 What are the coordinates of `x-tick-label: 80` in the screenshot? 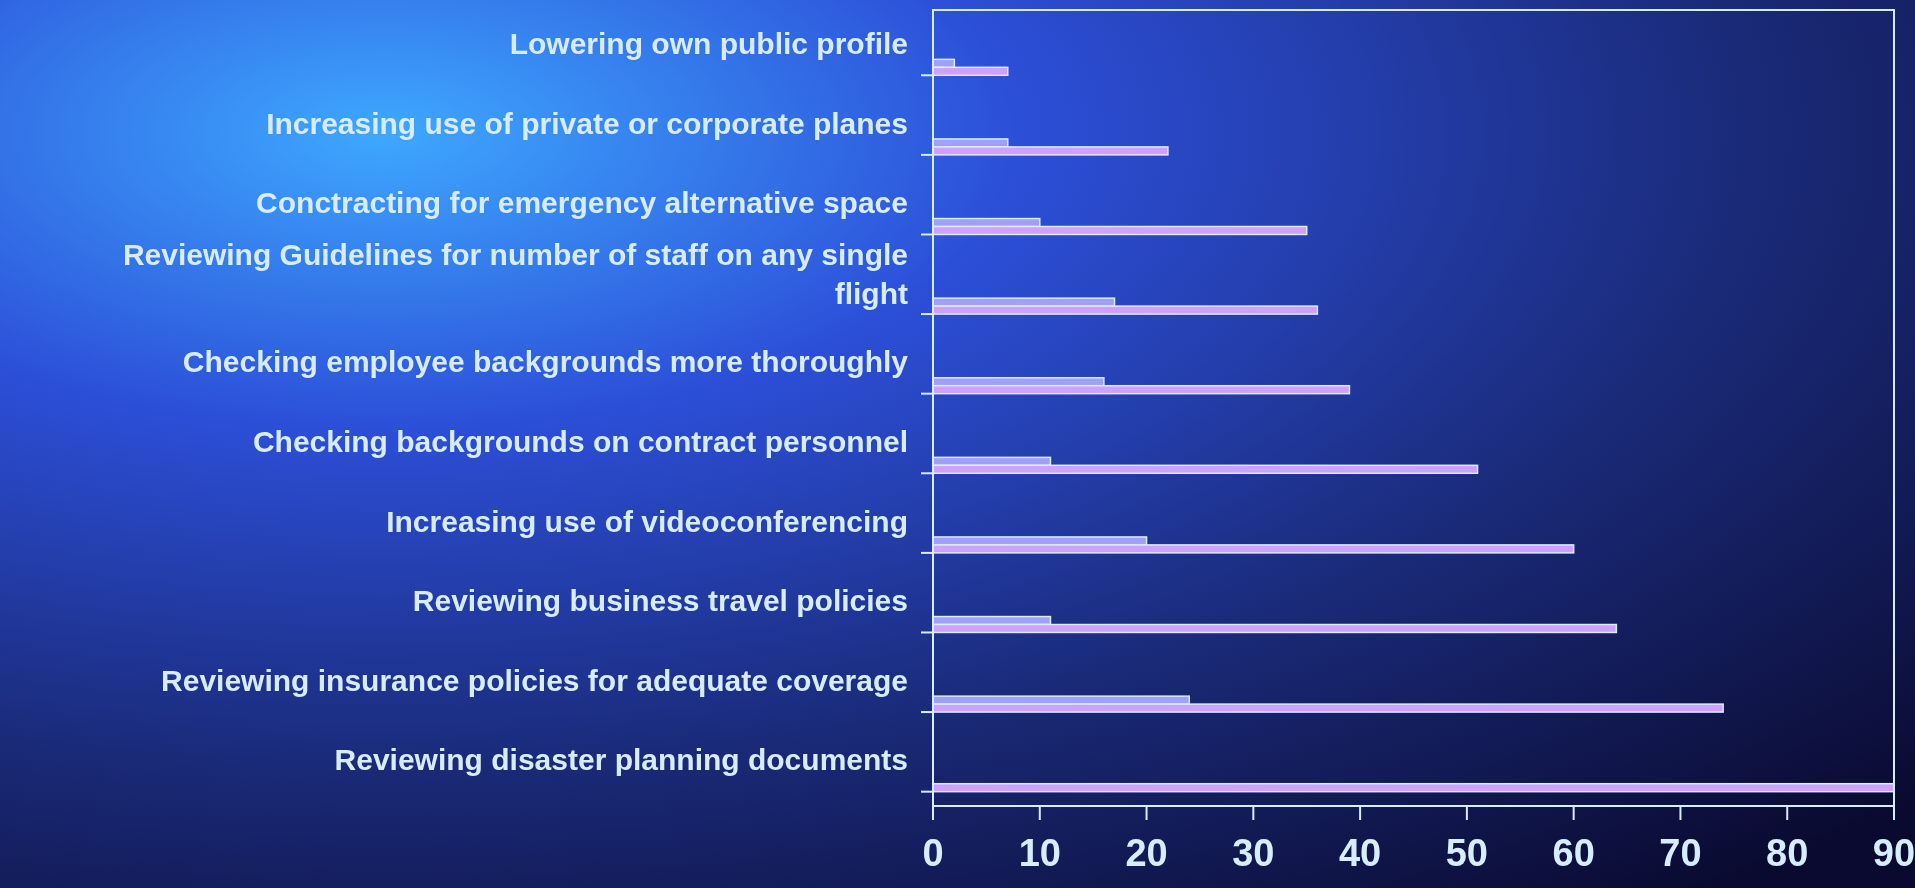 It's located at (1787, 853).